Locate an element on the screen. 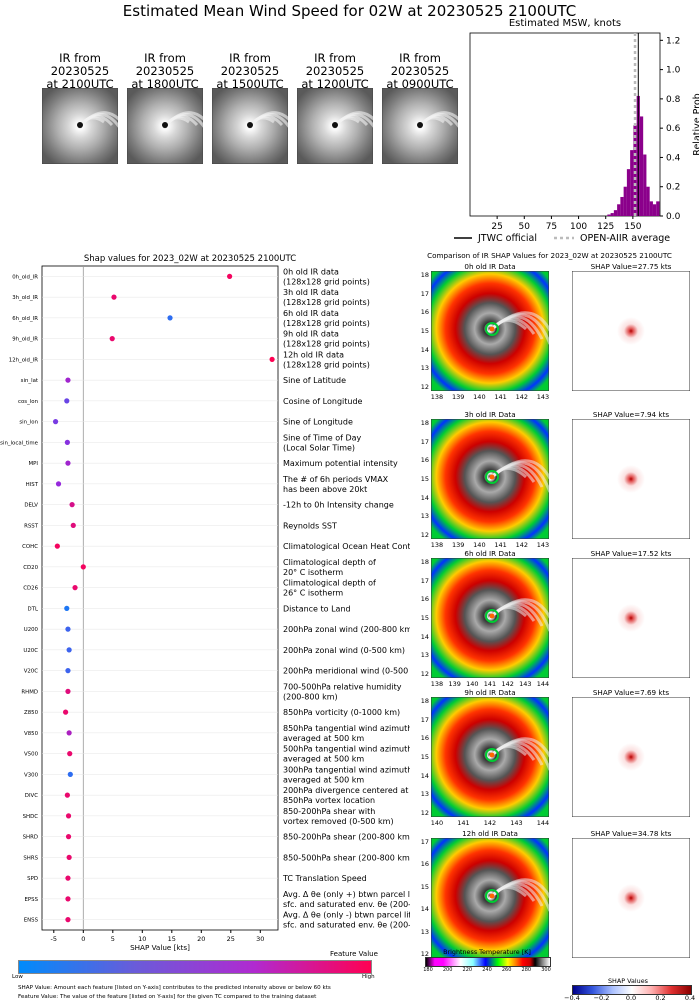  shap-colorbar is located at coordinates (632, 990).